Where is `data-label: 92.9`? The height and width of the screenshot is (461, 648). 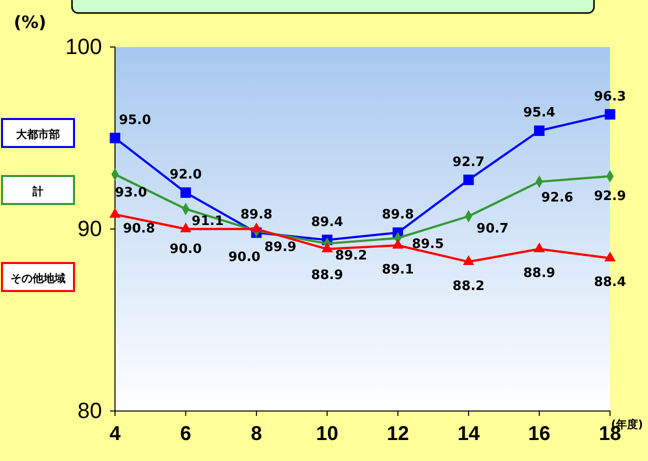
data-label: 92.9 is located at coordinates (610, 196).